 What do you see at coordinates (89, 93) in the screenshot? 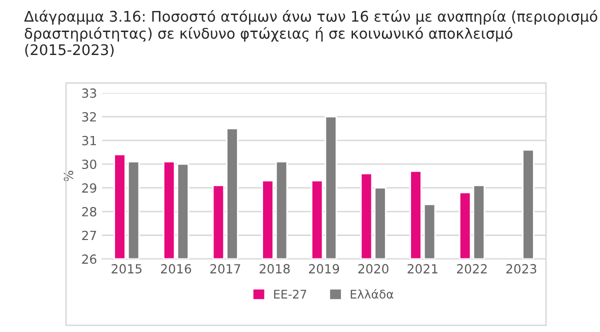
I see `y-tick-label: 33` at bounding box center [89, 93].